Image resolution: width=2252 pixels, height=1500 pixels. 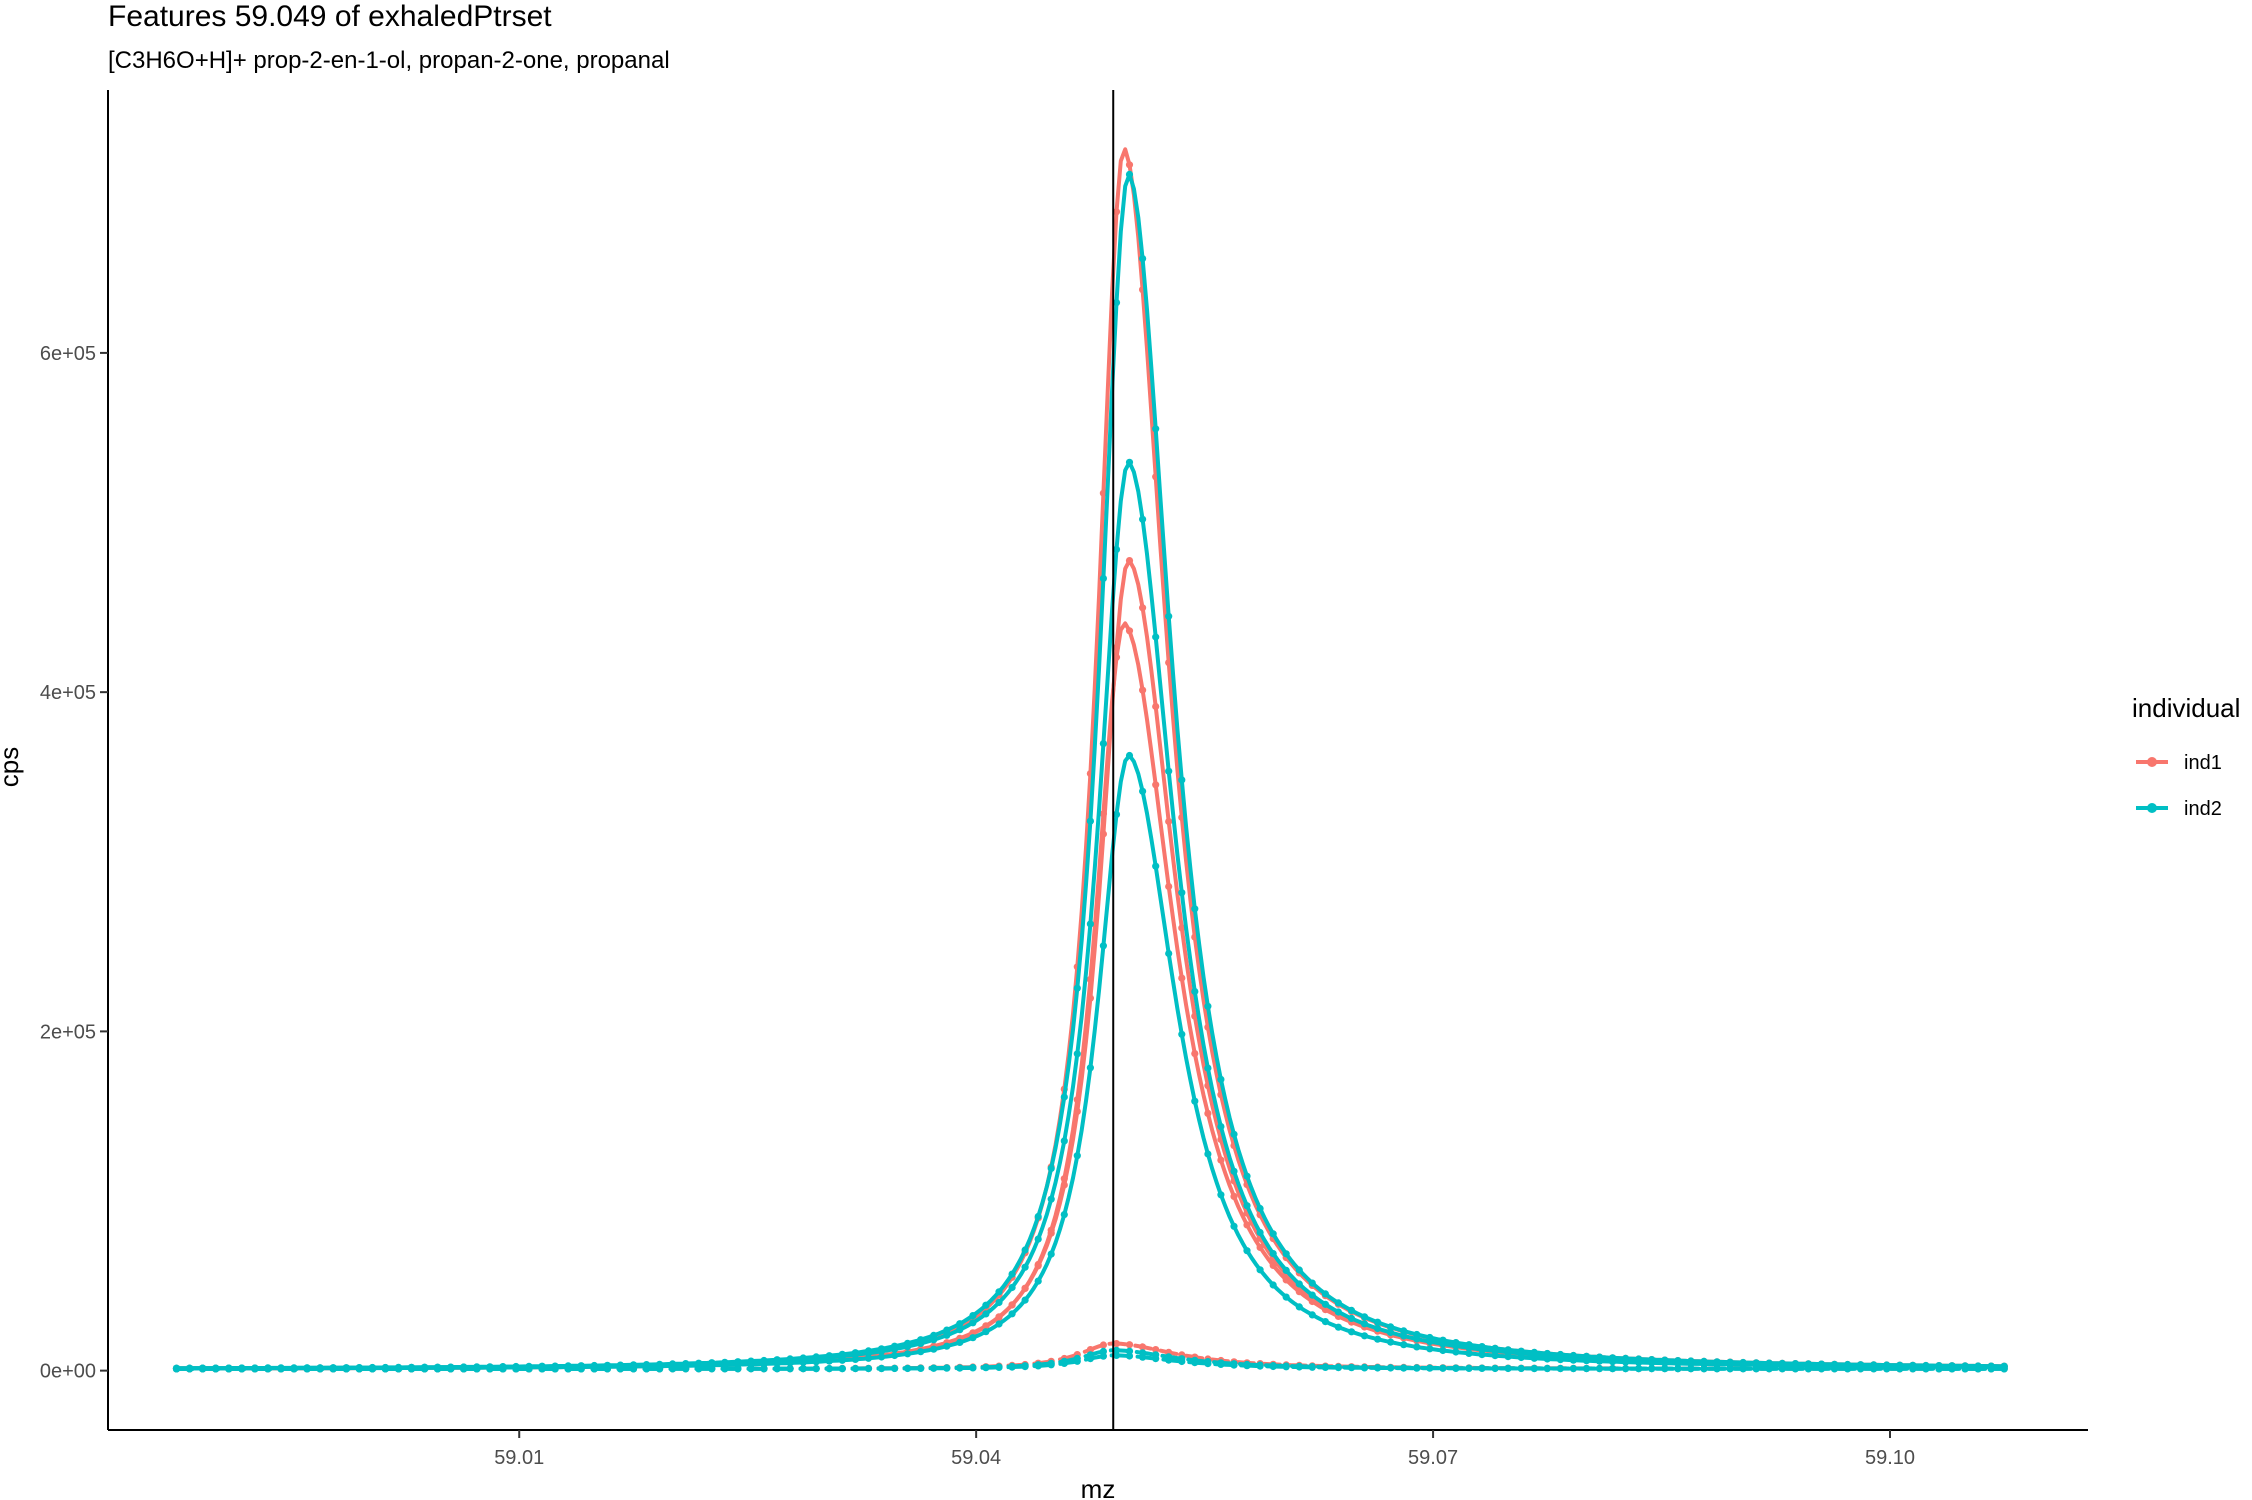 What do you see at coordinates (74, 863) in the screenshot?
I see `y-axis-ticks: 0e+00 2e+05 4e+05 6e+05` at bounding box center [74, 863].